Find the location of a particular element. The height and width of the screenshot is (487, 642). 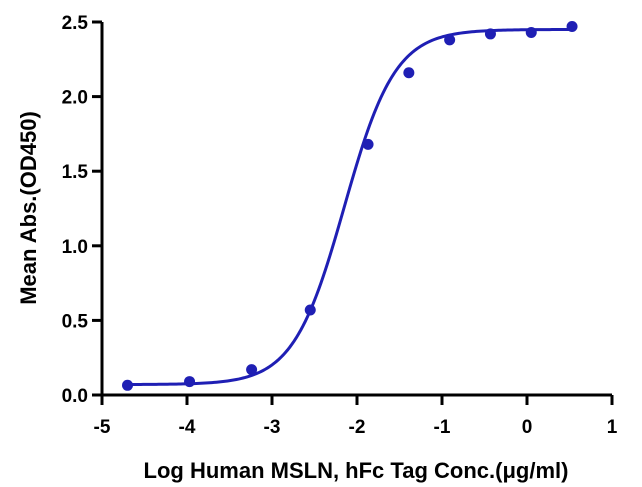

x-tick-label: -5 is located at coordinates (102, 427).